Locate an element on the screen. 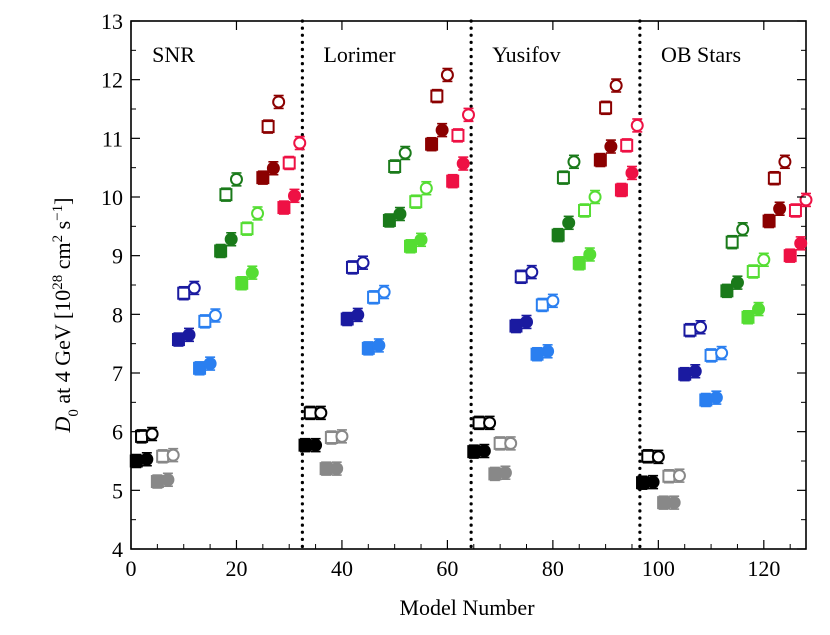 This screenshot has height=635, width=830. x-tick-label: 120 is located at coordinates (763, 568).